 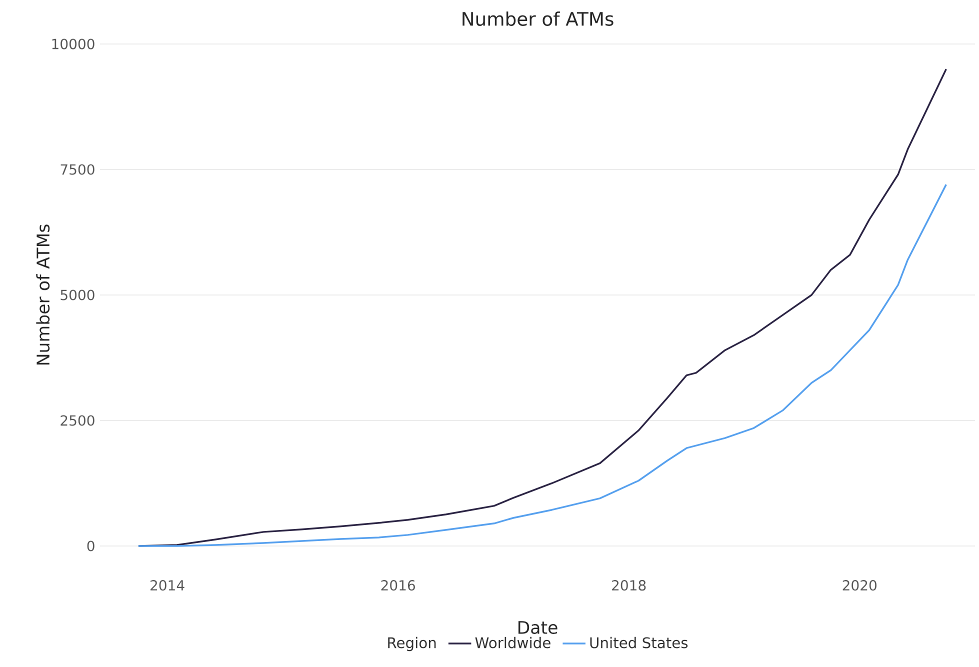 What do you see at coordinates (398, 585) in the screenshot?
I see `x-tick-label: 2016` at bounding box center [398, 585].